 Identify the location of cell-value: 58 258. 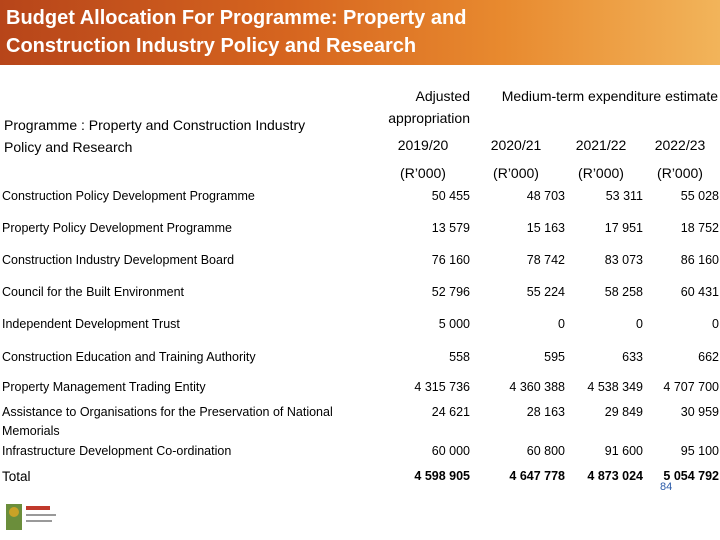
(623, 292).